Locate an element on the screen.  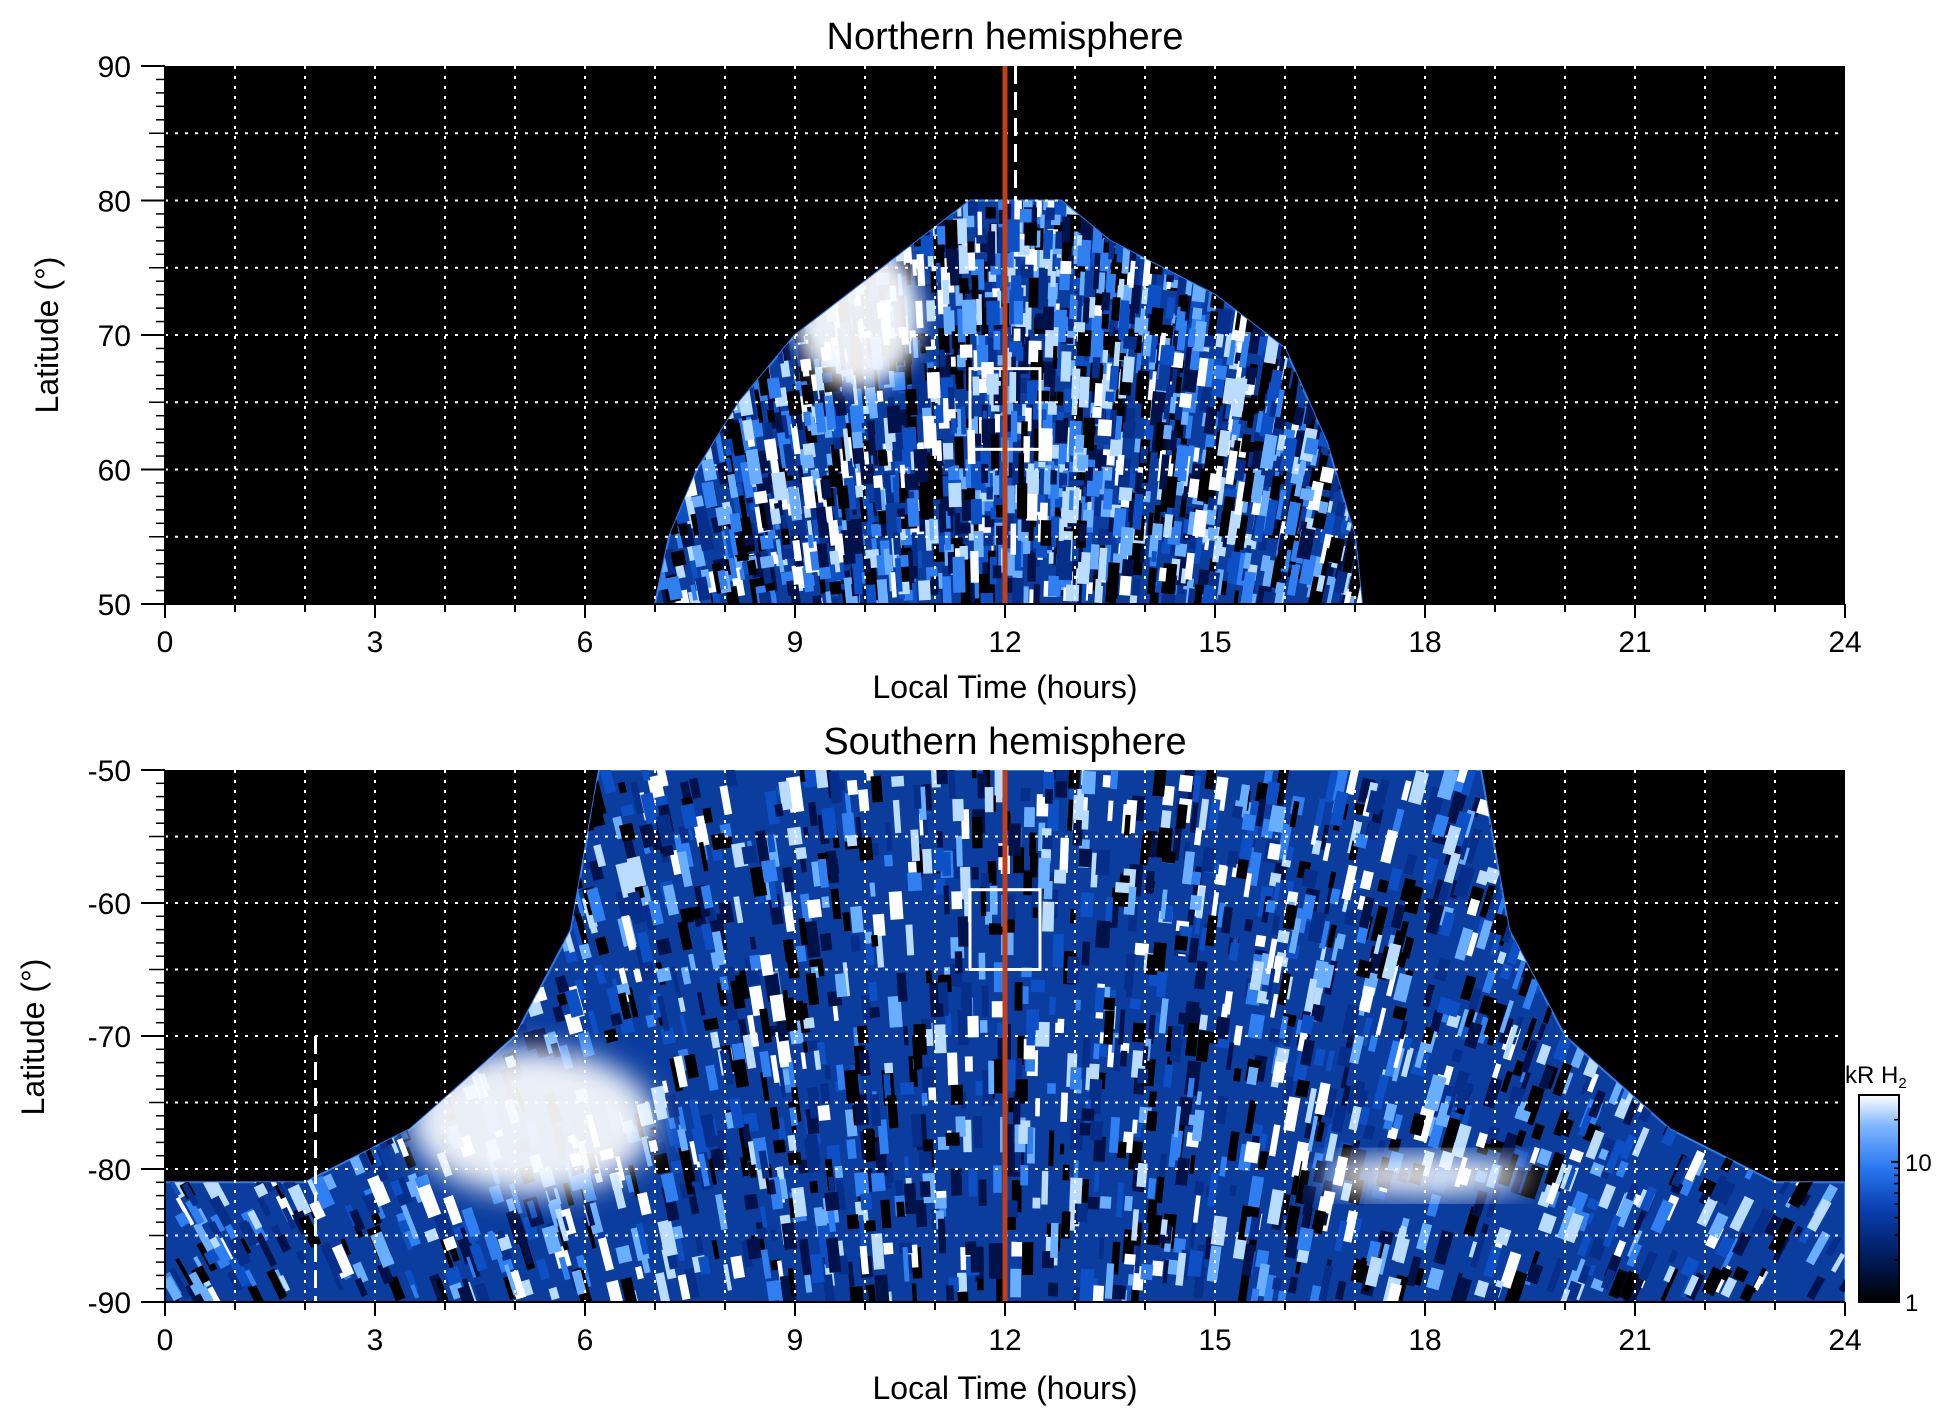
x-tick-label: 9 is located at coordinates (795, 642).